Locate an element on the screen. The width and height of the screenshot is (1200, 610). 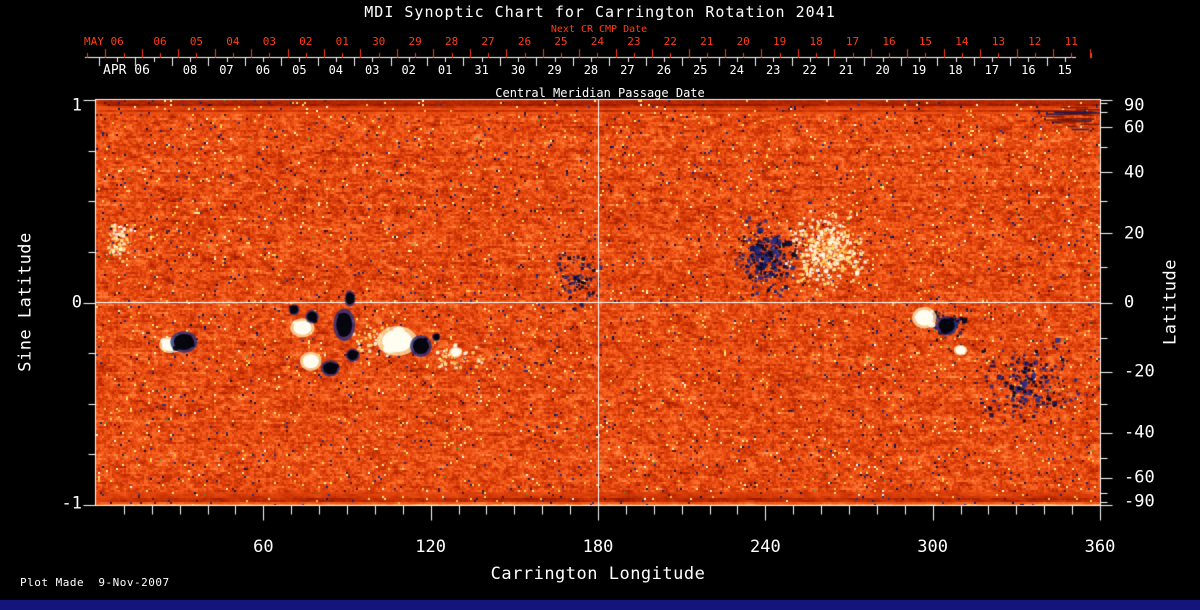
right-axis-tick-label: -20 is located at coordinates (1139, 371).